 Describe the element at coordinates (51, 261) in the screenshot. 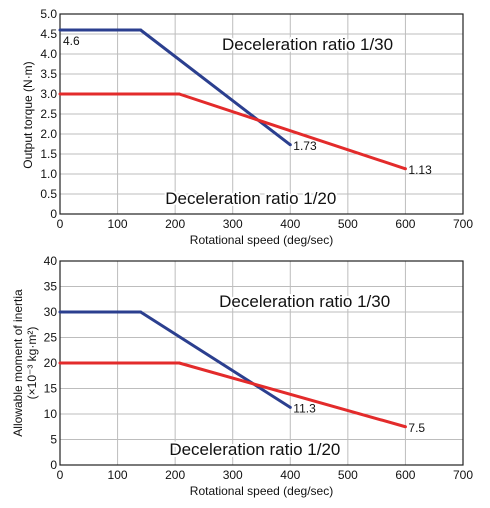

I see `y-tick-label: 40` at that location.